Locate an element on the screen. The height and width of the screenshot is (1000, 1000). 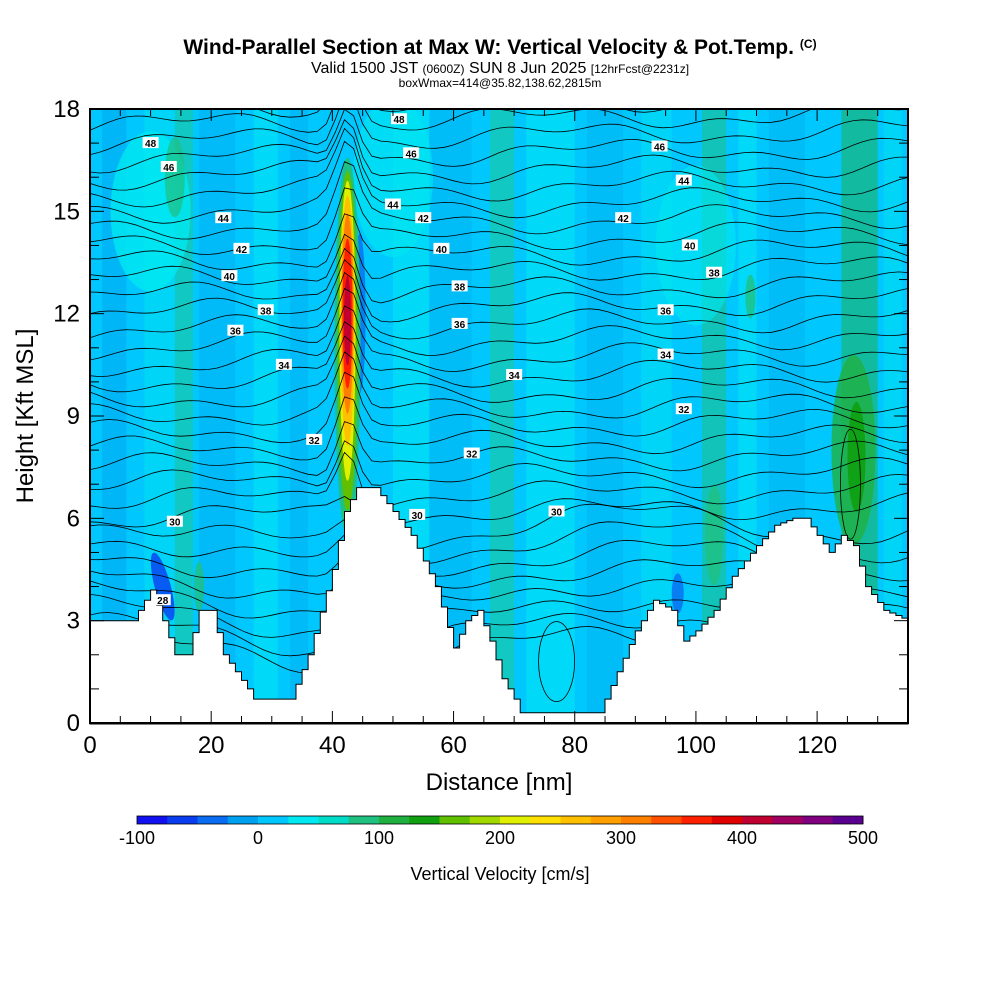
contour-label-text: 38 is located at coordinates (266, 311).